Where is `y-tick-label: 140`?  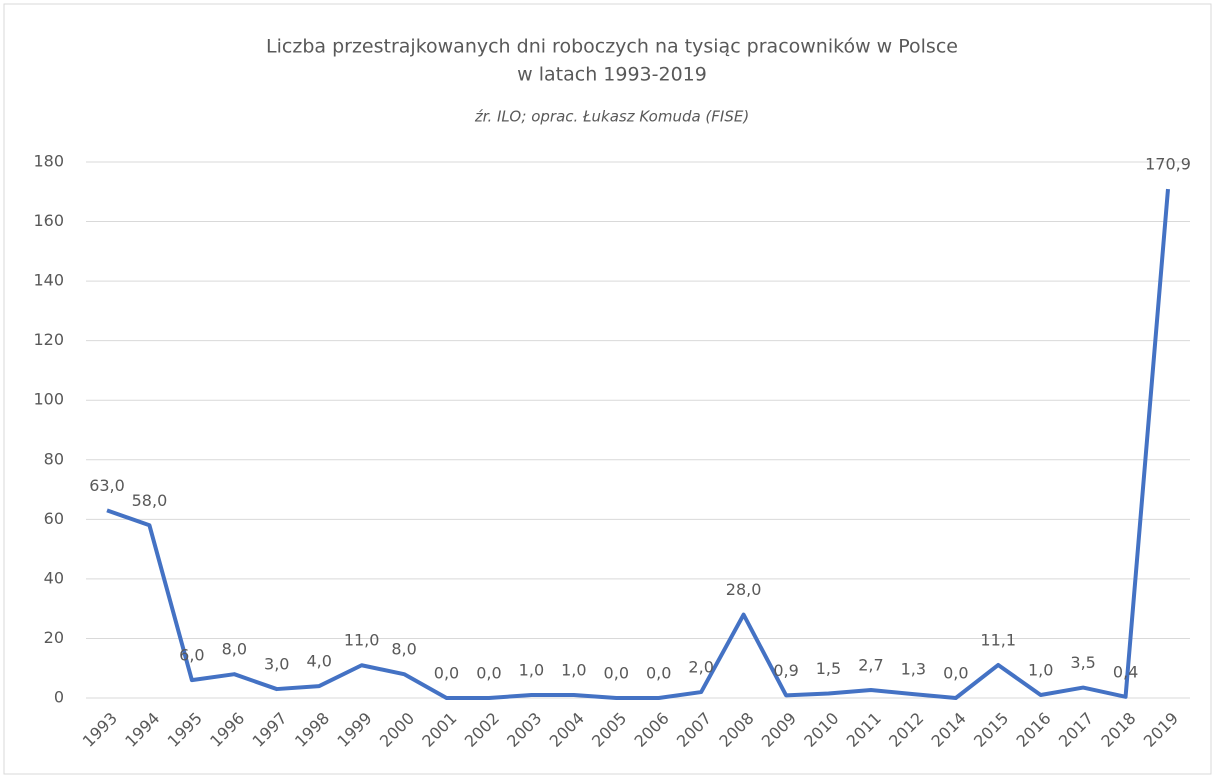
y-tick-label: 140 is located at coordinates (48, 280).